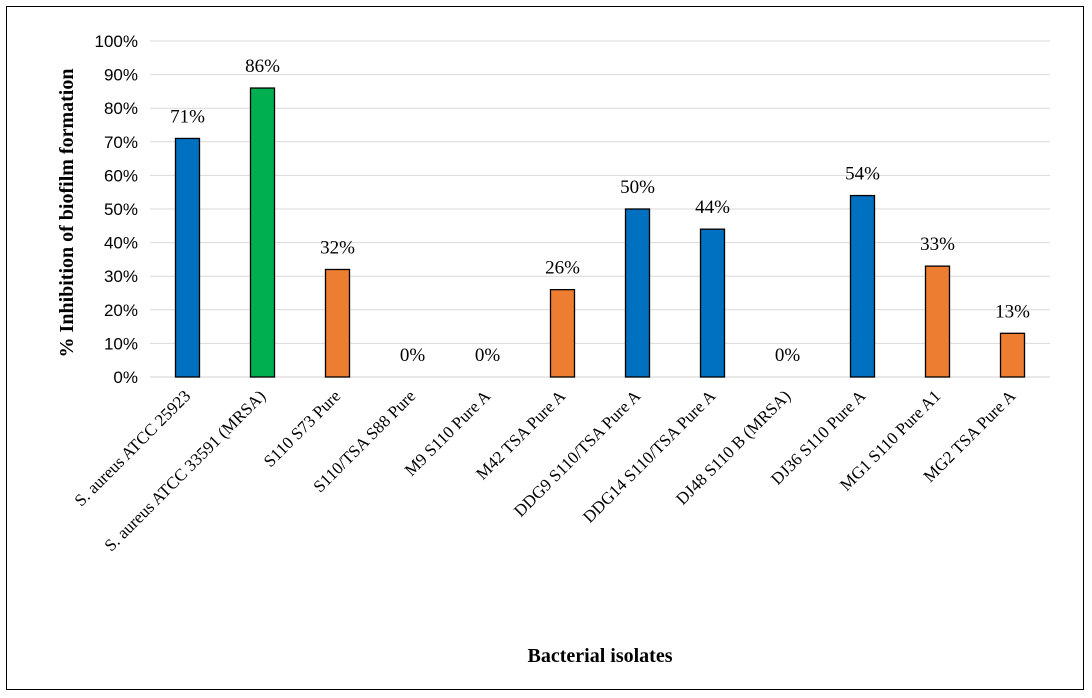 The height and width of the screenshot is (698, 1092). Describe the element at coordinates (187, 116) in the screenshot. I see `data-label: 71%` at that location.